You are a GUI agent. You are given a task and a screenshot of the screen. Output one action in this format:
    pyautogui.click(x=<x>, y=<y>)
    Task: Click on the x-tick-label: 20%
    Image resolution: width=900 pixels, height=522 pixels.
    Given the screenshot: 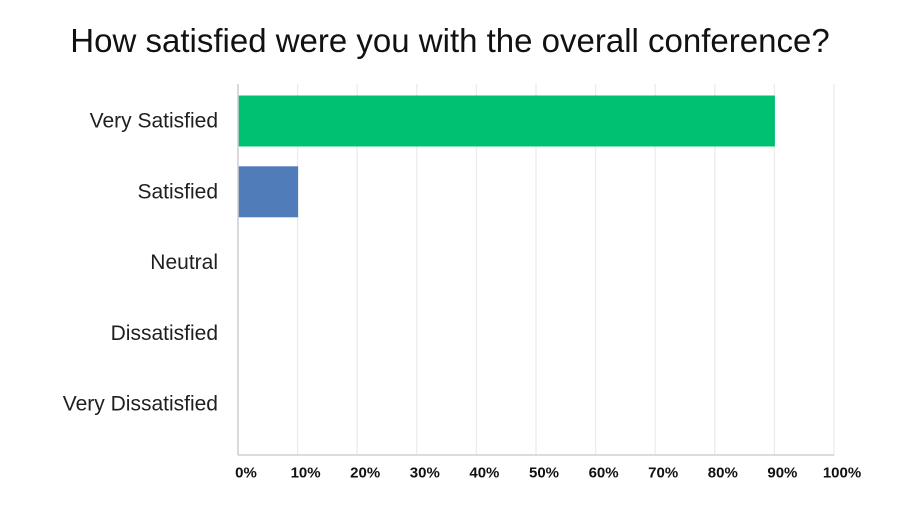 What is the action you would take?
    pyautogui.click(x=365, y=473)
    